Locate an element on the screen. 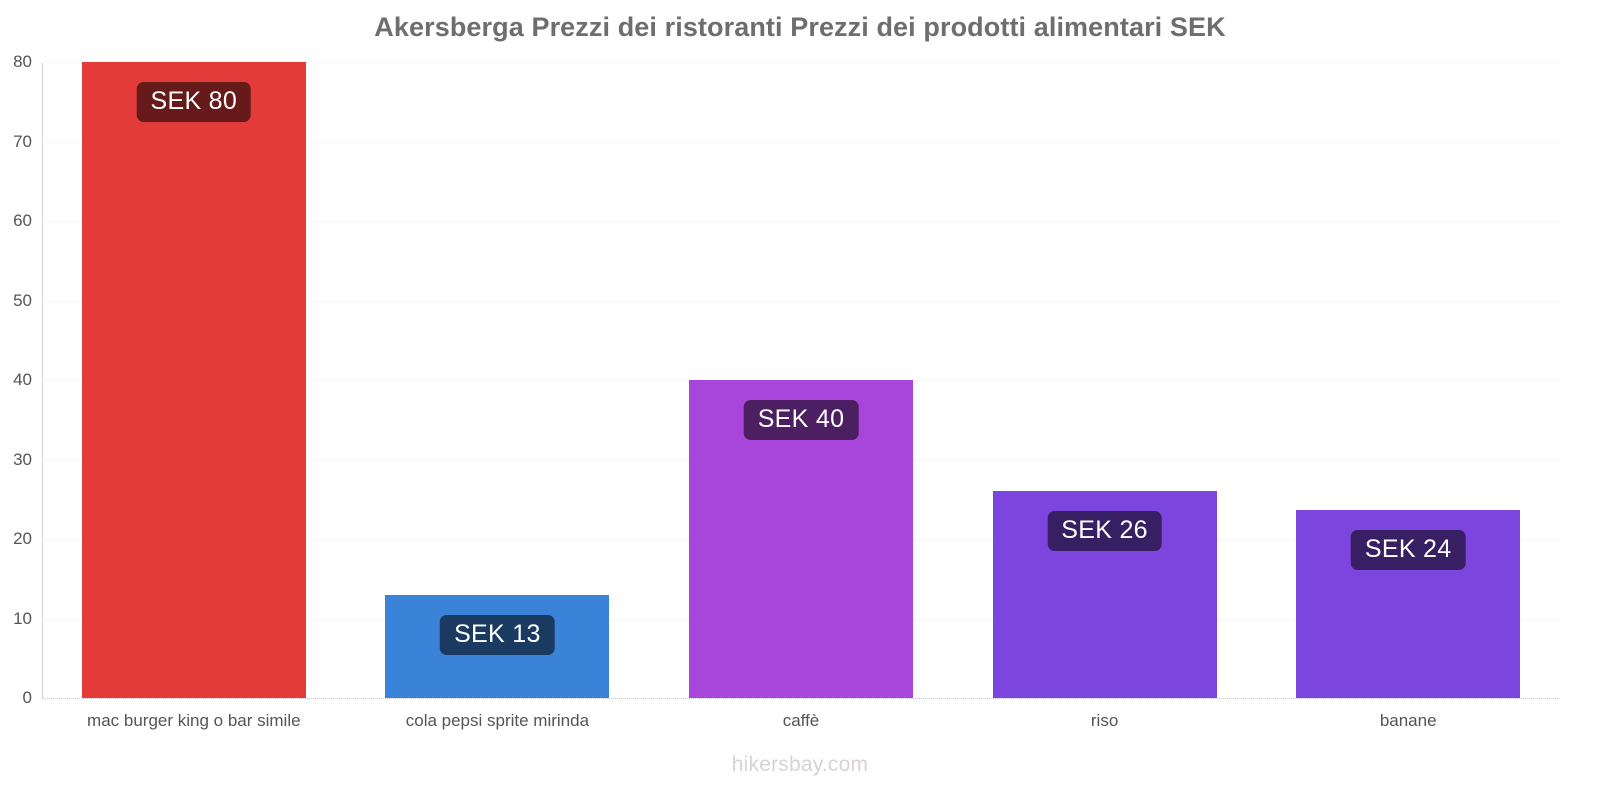  bar-value-label: SEK 26 is located at coordinates (1104, 531).